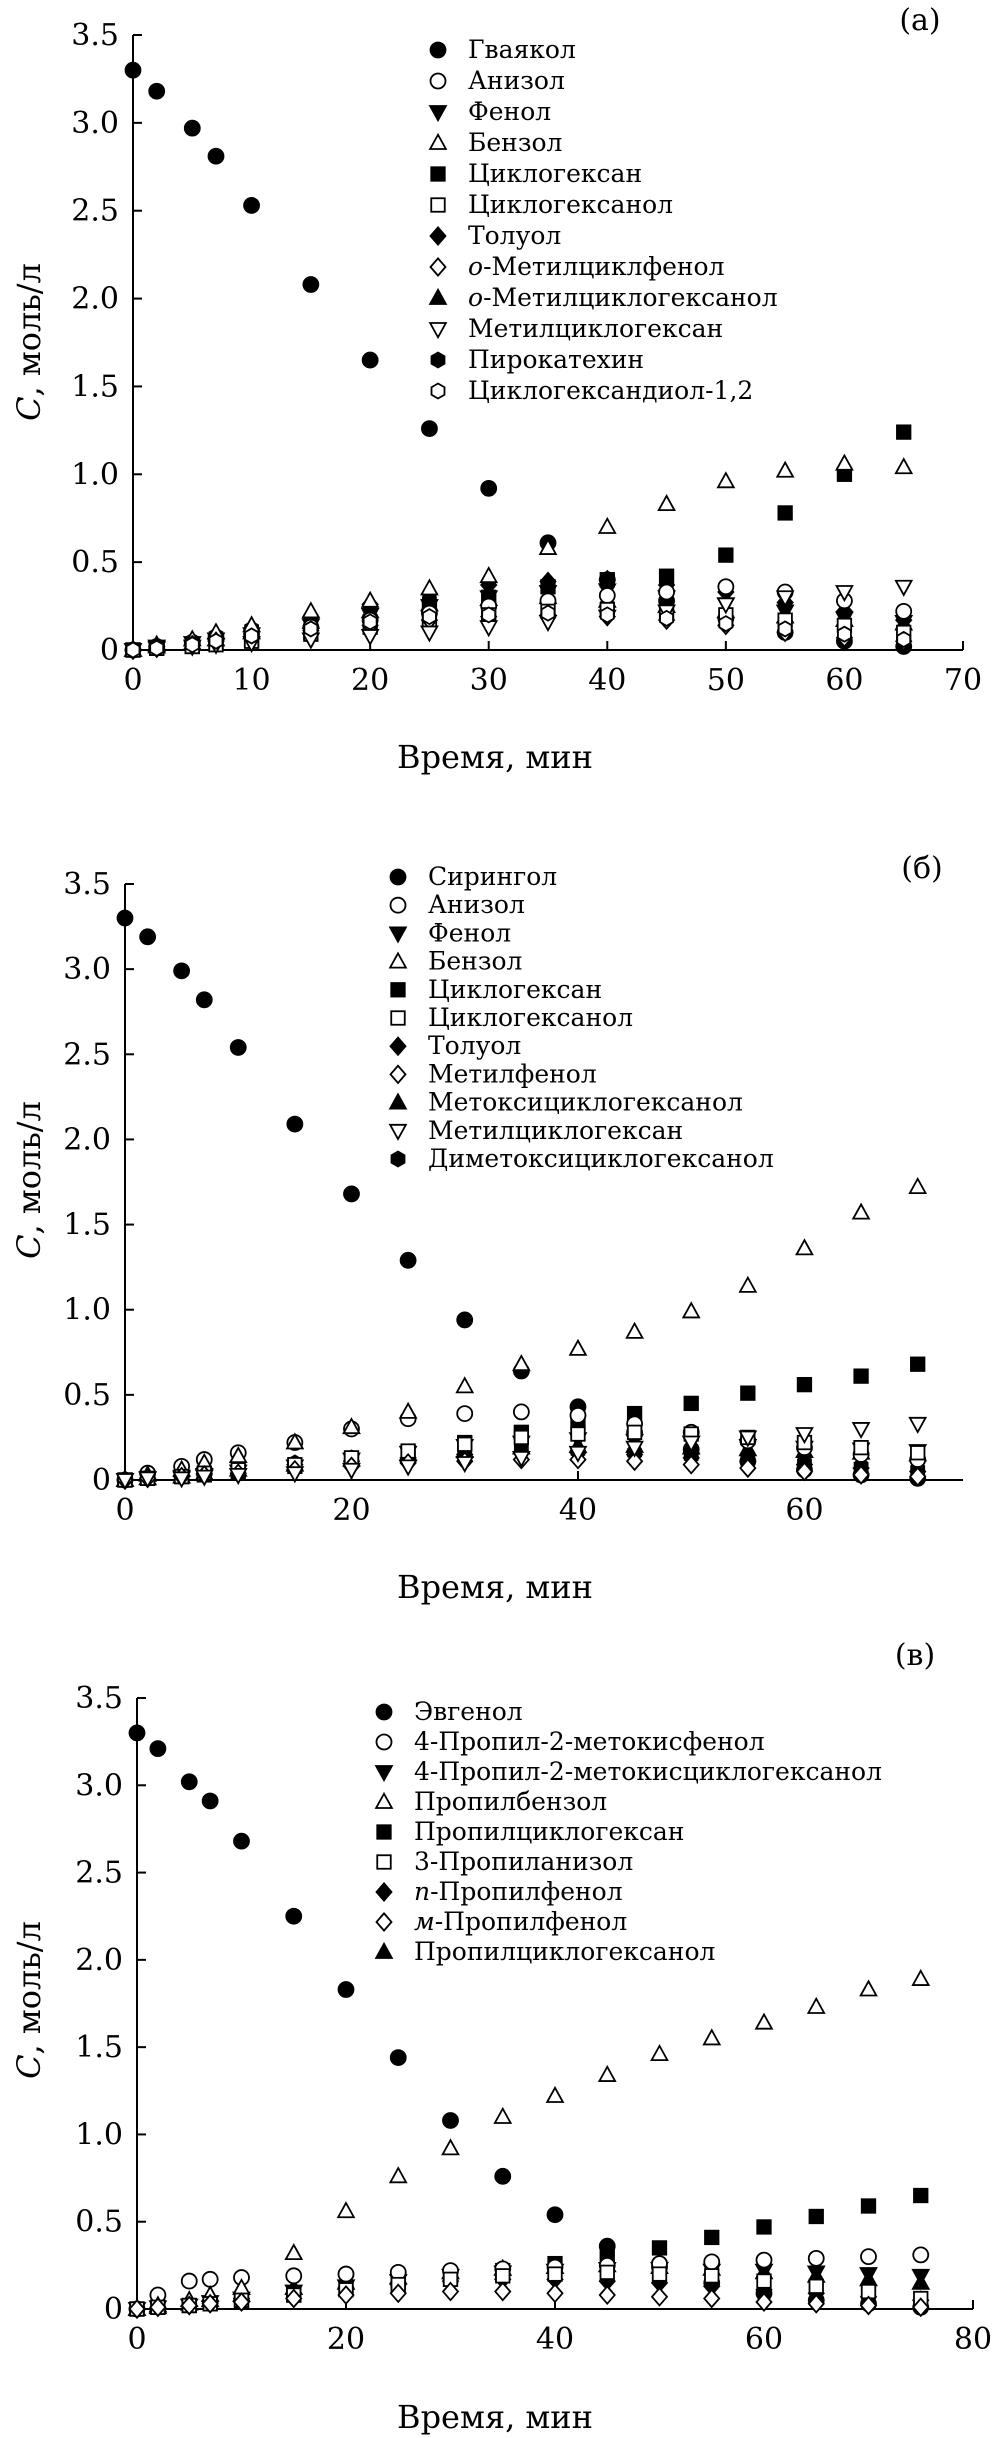 The height and width of the screenshot is (2438, 997). Describe the element at coordinates (610, 390) in the screenshot. I see `legend-entry: Циклогександиол-1,2` at that location.